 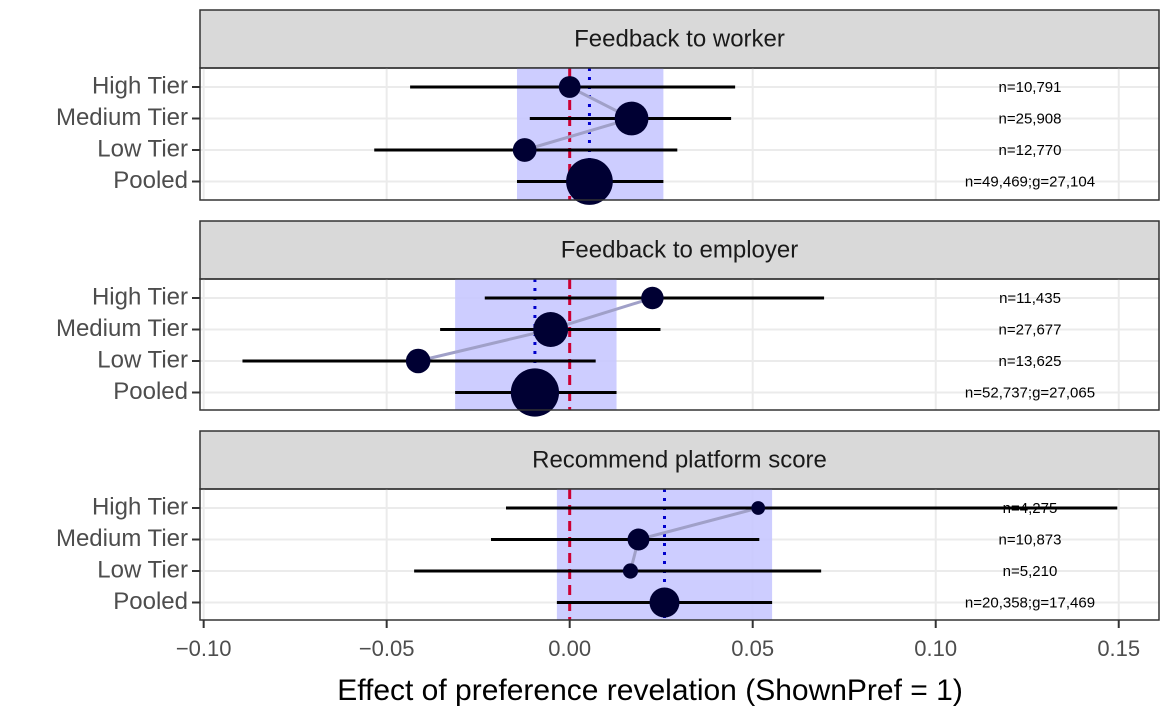 I want to click on x-tick-label: 0.15, so click(x=1118, y=648).